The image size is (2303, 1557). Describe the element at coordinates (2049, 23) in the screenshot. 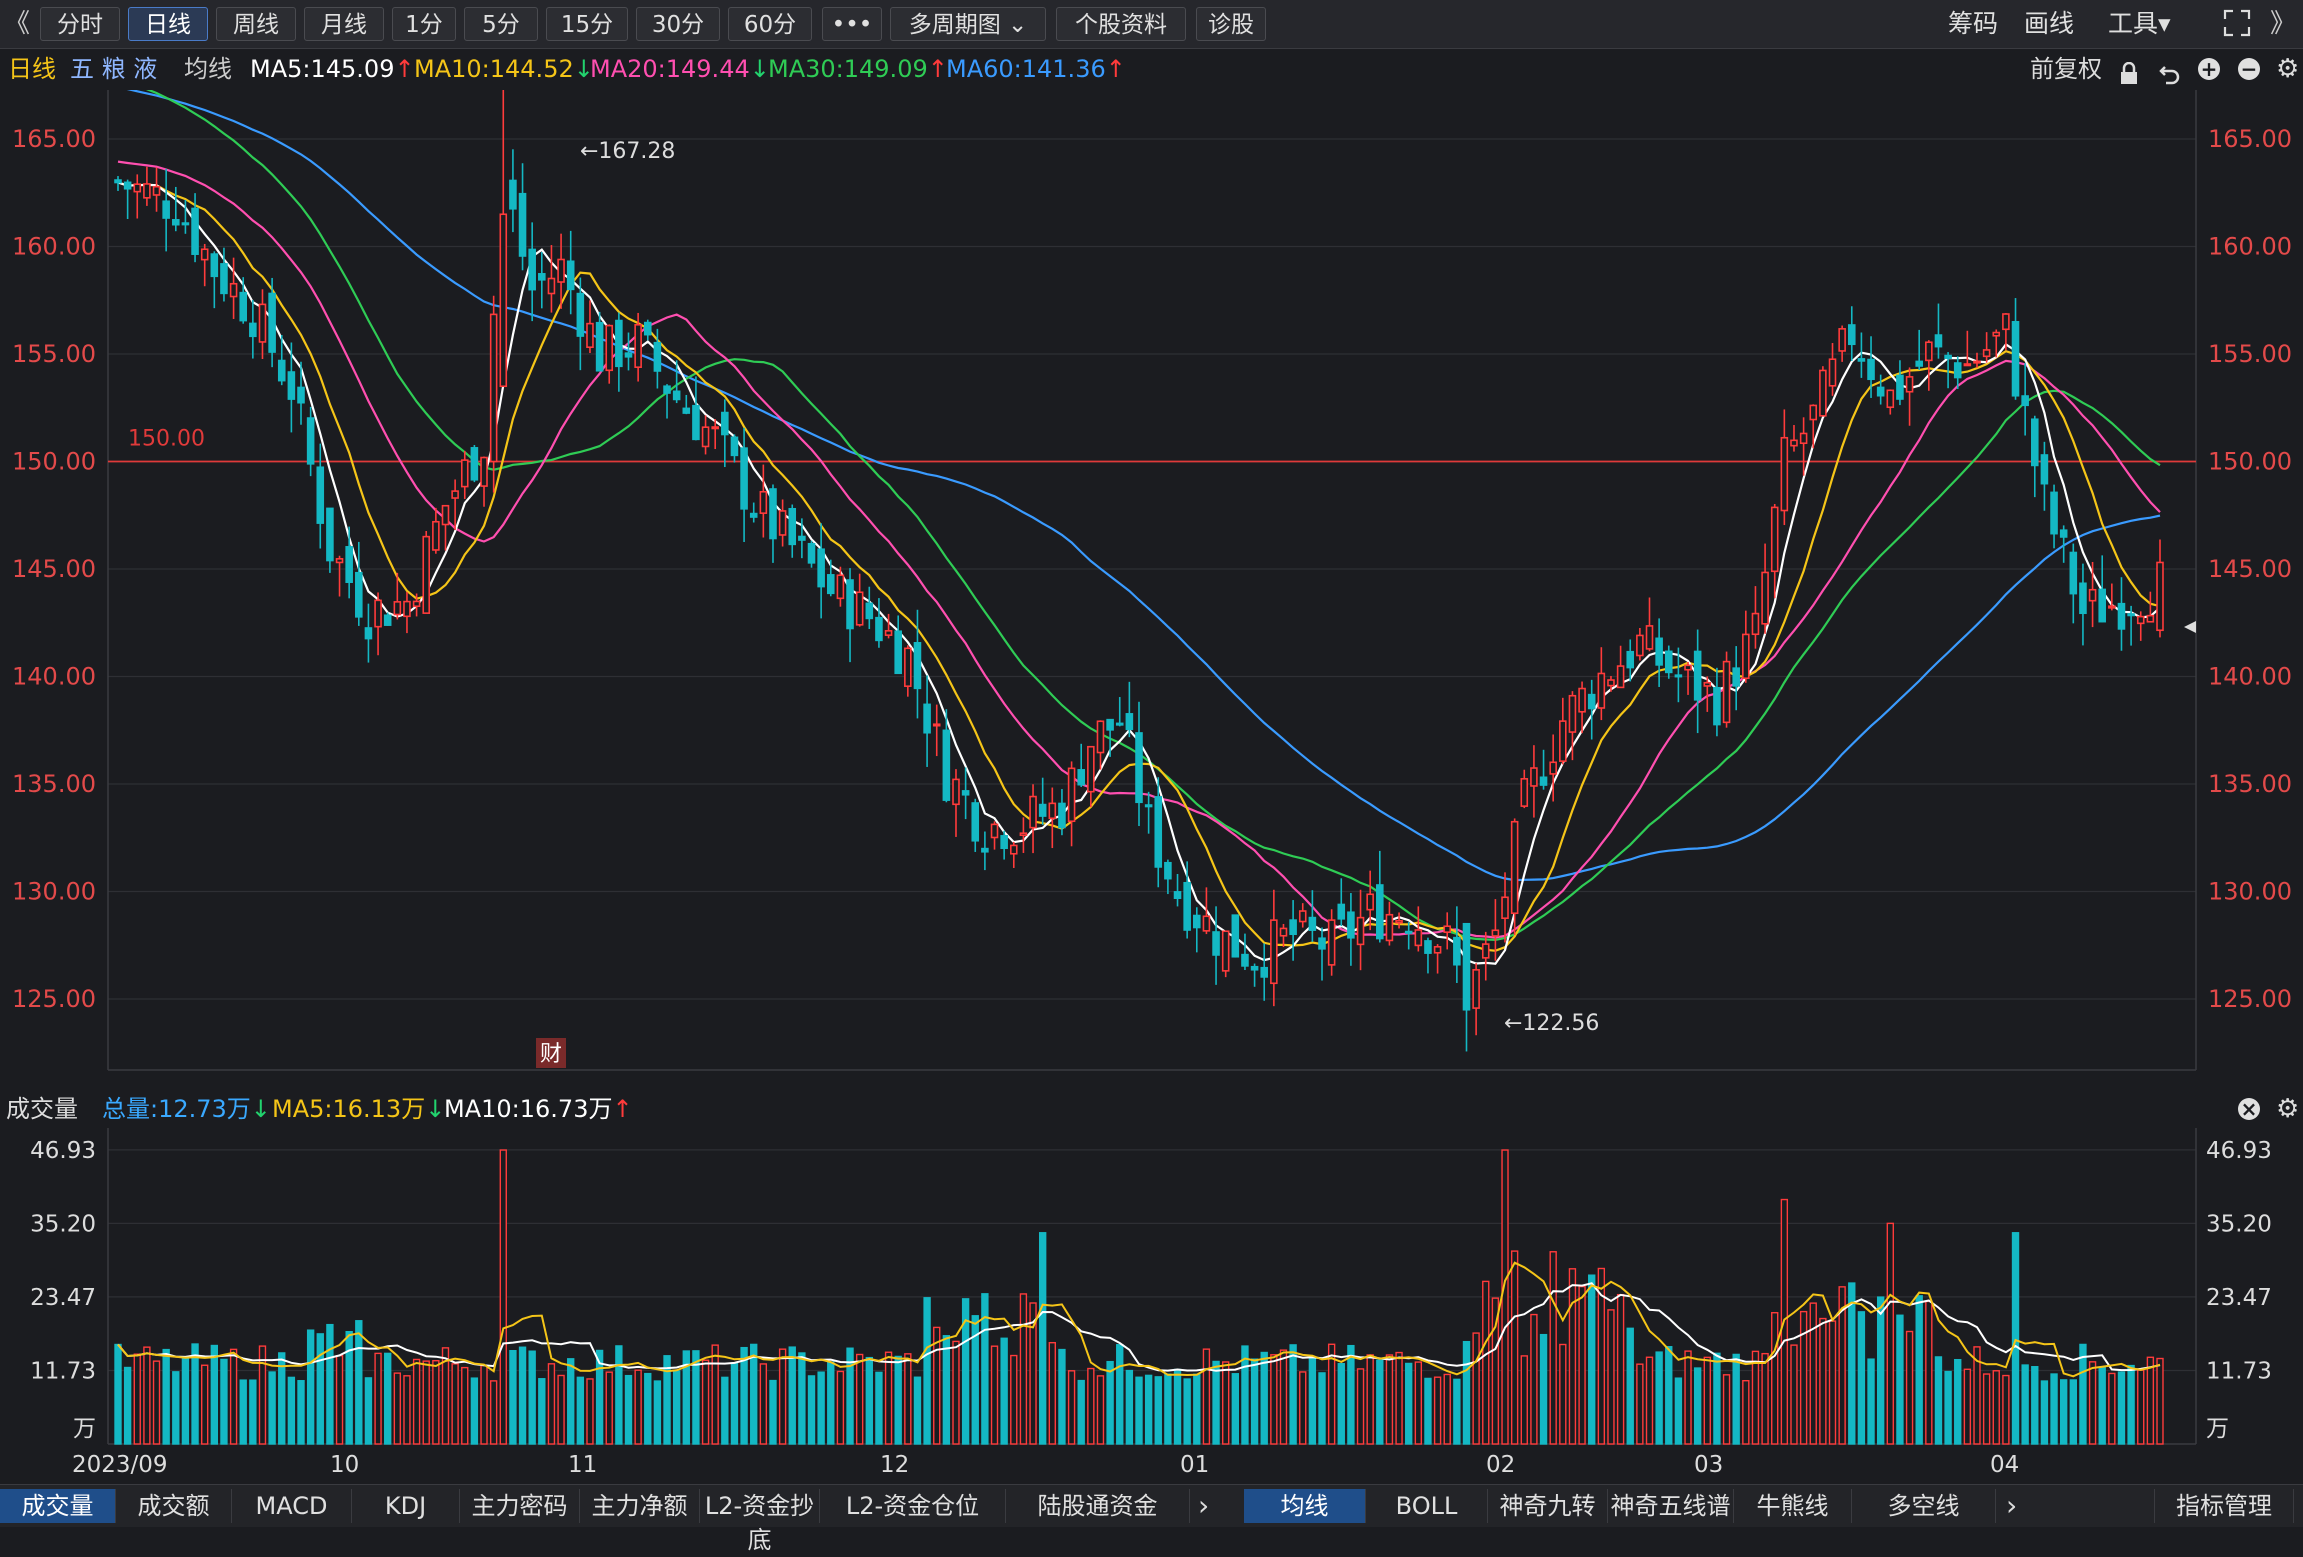

I see `toolbar-right-1: 画线` at that location.